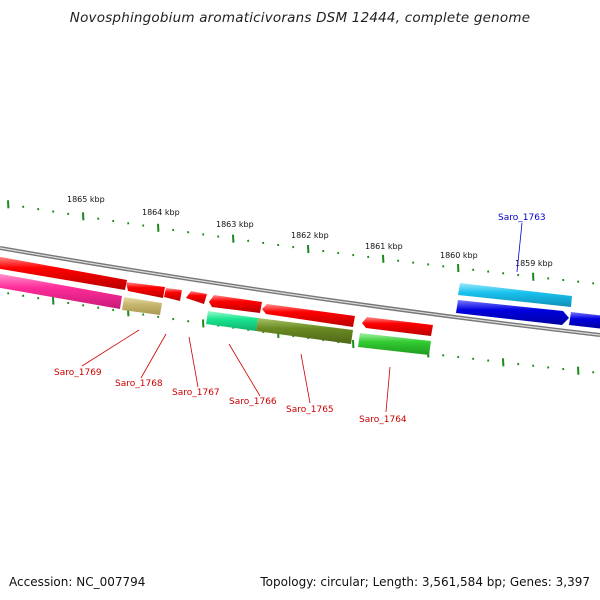 This screenshot has width=600, height=600. What do you see at coordinates (236, 371) in the screenshot?
I see `leader-lines` at bounding box center [236, 371].